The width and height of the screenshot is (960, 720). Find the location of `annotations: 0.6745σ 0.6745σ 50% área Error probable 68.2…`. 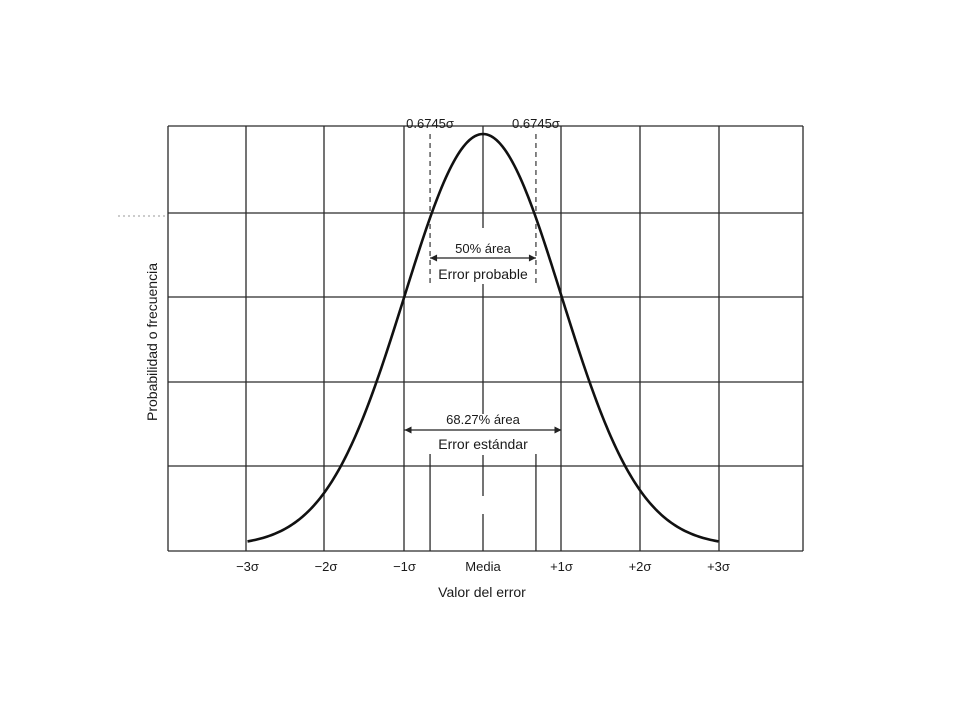

annotations: 0.6745σ 0.6745σ 50% área Error probable 68.2… is located at coordinates (483, 284).